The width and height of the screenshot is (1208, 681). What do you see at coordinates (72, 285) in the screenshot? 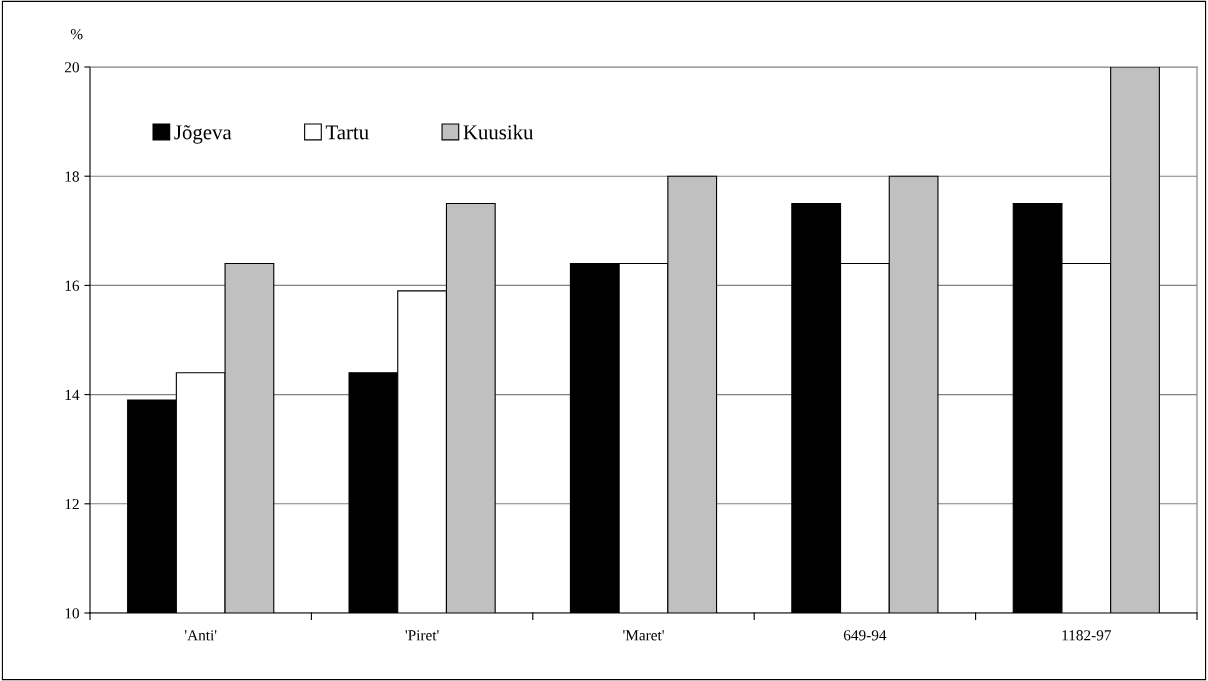
I see `y-tick-label: 16` at bounding box center [72, 285].